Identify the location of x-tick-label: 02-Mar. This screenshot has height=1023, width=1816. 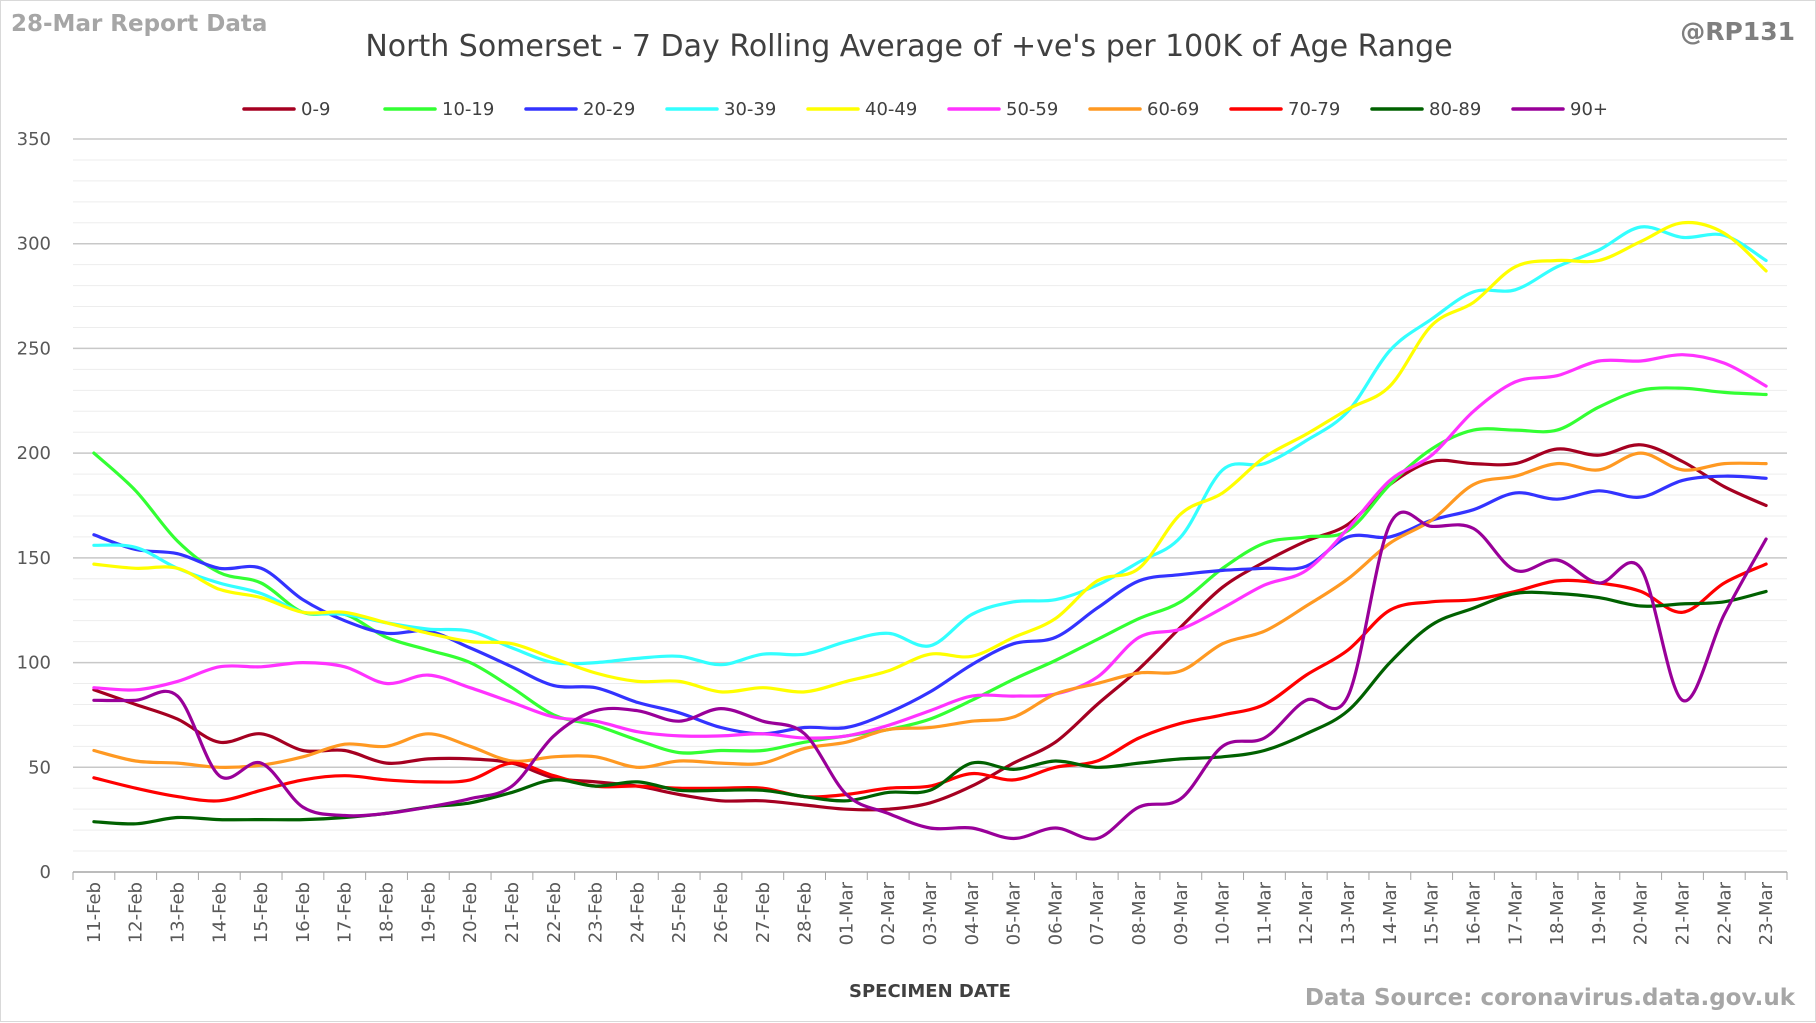
(888, 913).